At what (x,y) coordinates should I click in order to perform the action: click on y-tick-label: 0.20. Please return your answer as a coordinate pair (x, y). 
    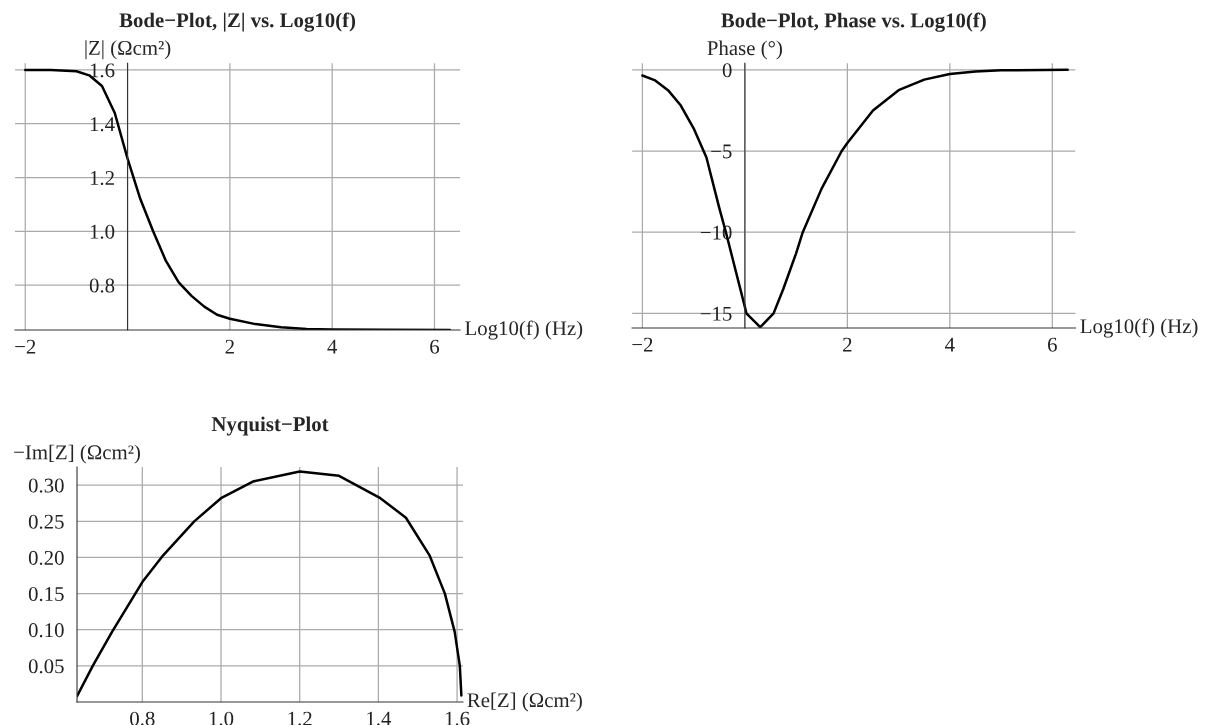
    Looking at the image, I should click on (46, 557).